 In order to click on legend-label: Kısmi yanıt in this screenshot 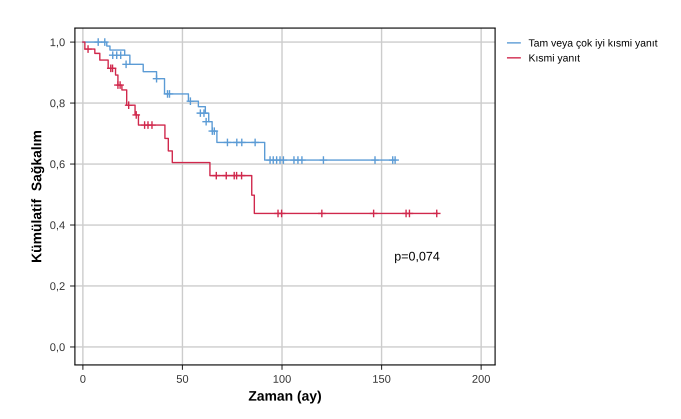, I will do `click(554, 59)`.